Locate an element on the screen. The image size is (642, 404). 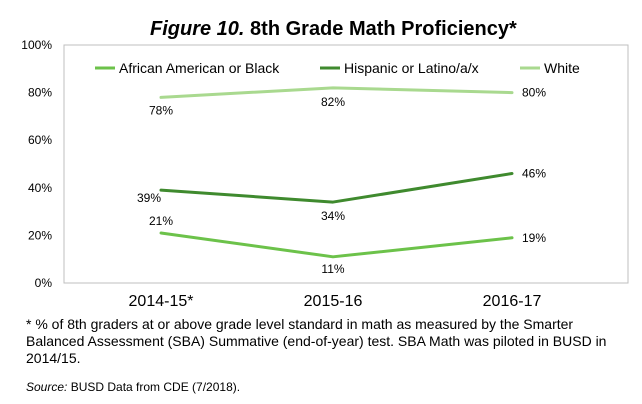
data-label: 46% is located at coordinates (534, 174).